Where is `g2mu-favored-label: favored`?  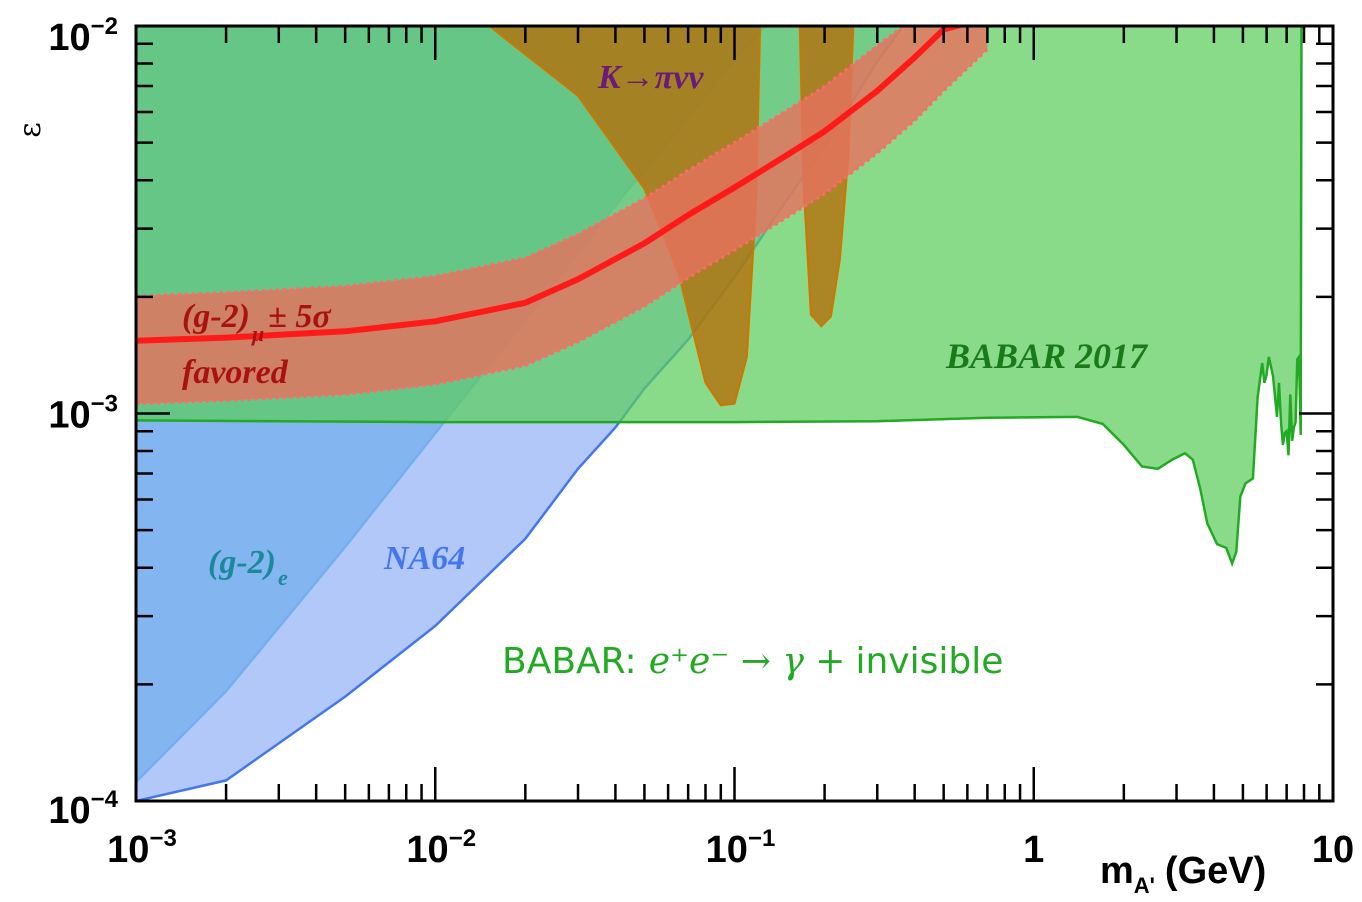
g2mu-favored-label: favored is located at coordinates (235, 372).